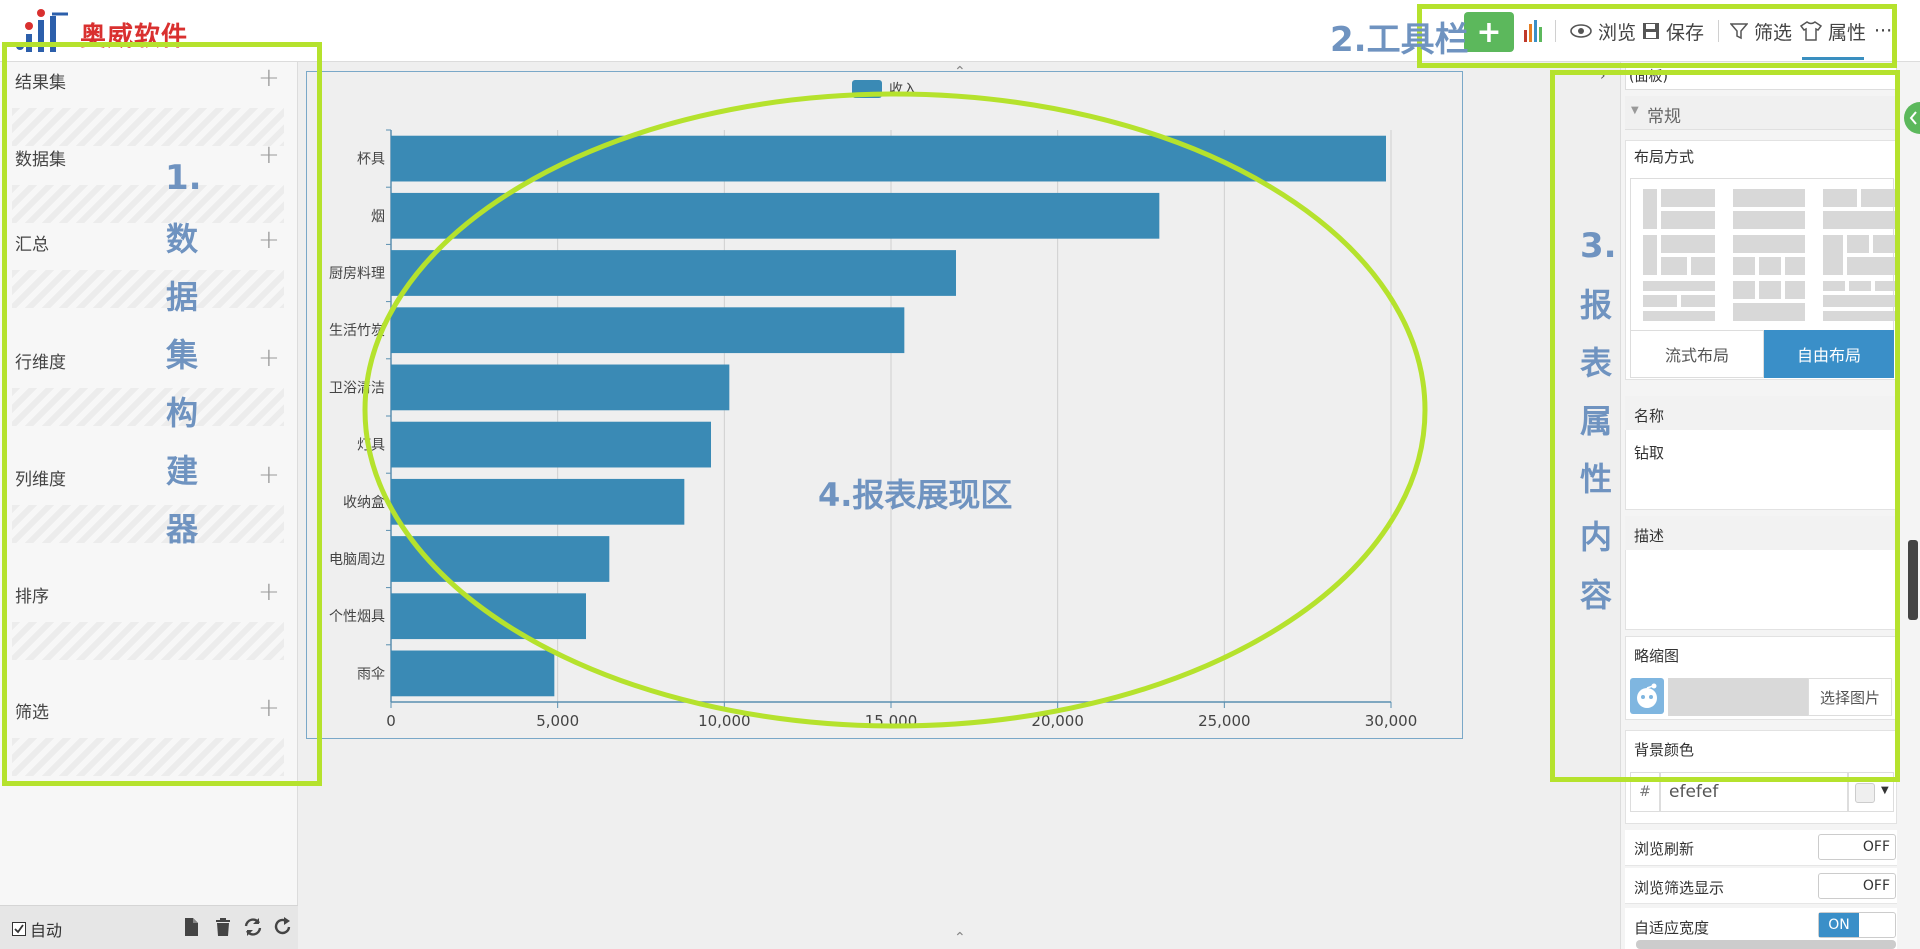  I want to click on choose-image-button: 选择图片, so click(1850, 697).